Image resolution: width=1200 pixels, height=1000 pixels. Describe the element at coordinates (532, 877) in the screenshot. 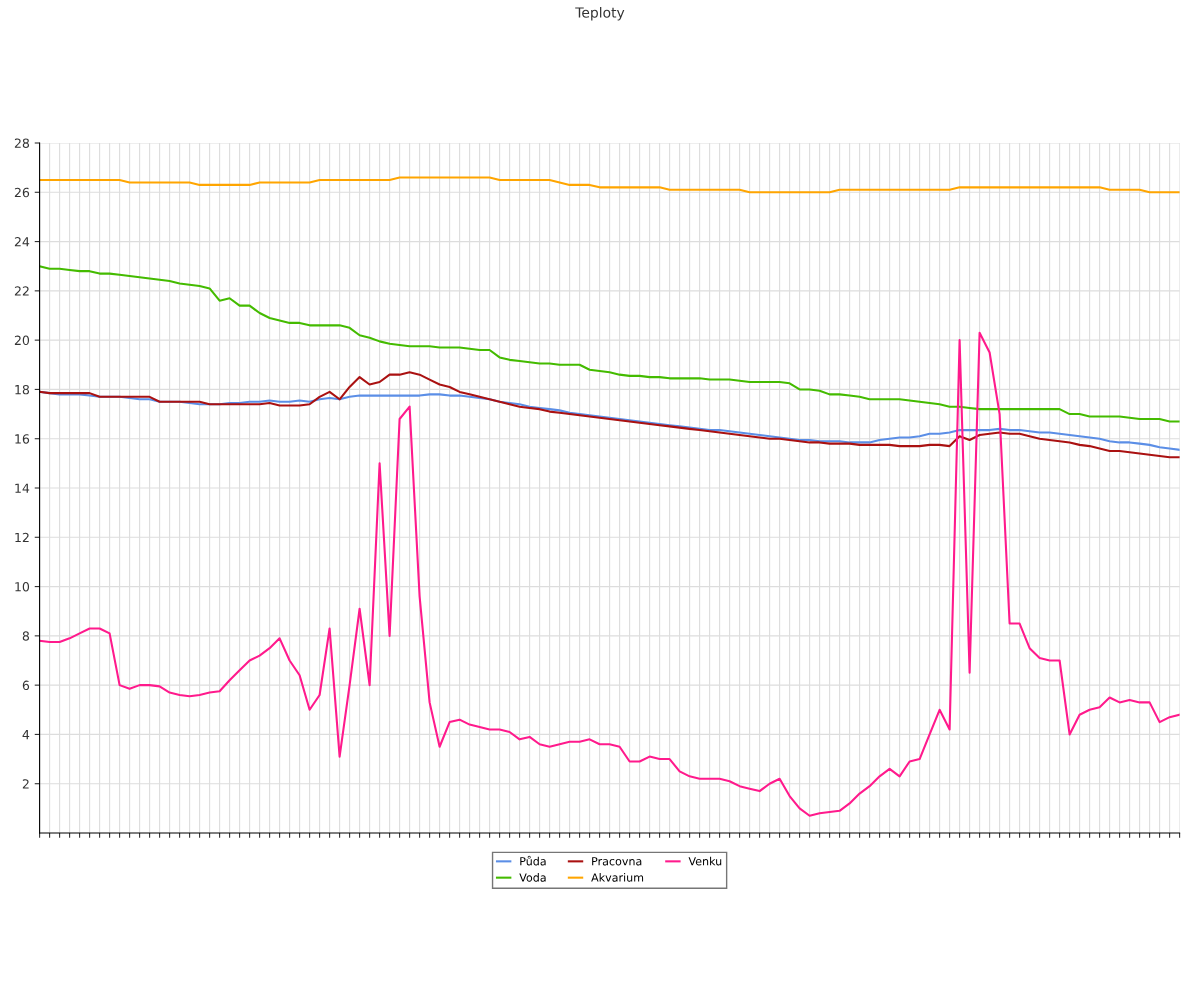

I see `legend-label: Voda` at that location.